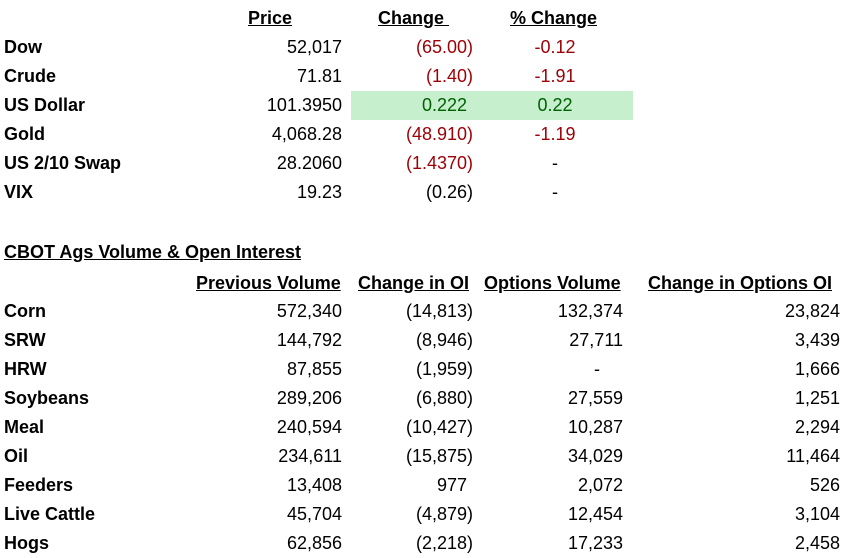 The height and width of the screenshot is (558, 851). I want to click on market-name: Dow, so click(23, 47).